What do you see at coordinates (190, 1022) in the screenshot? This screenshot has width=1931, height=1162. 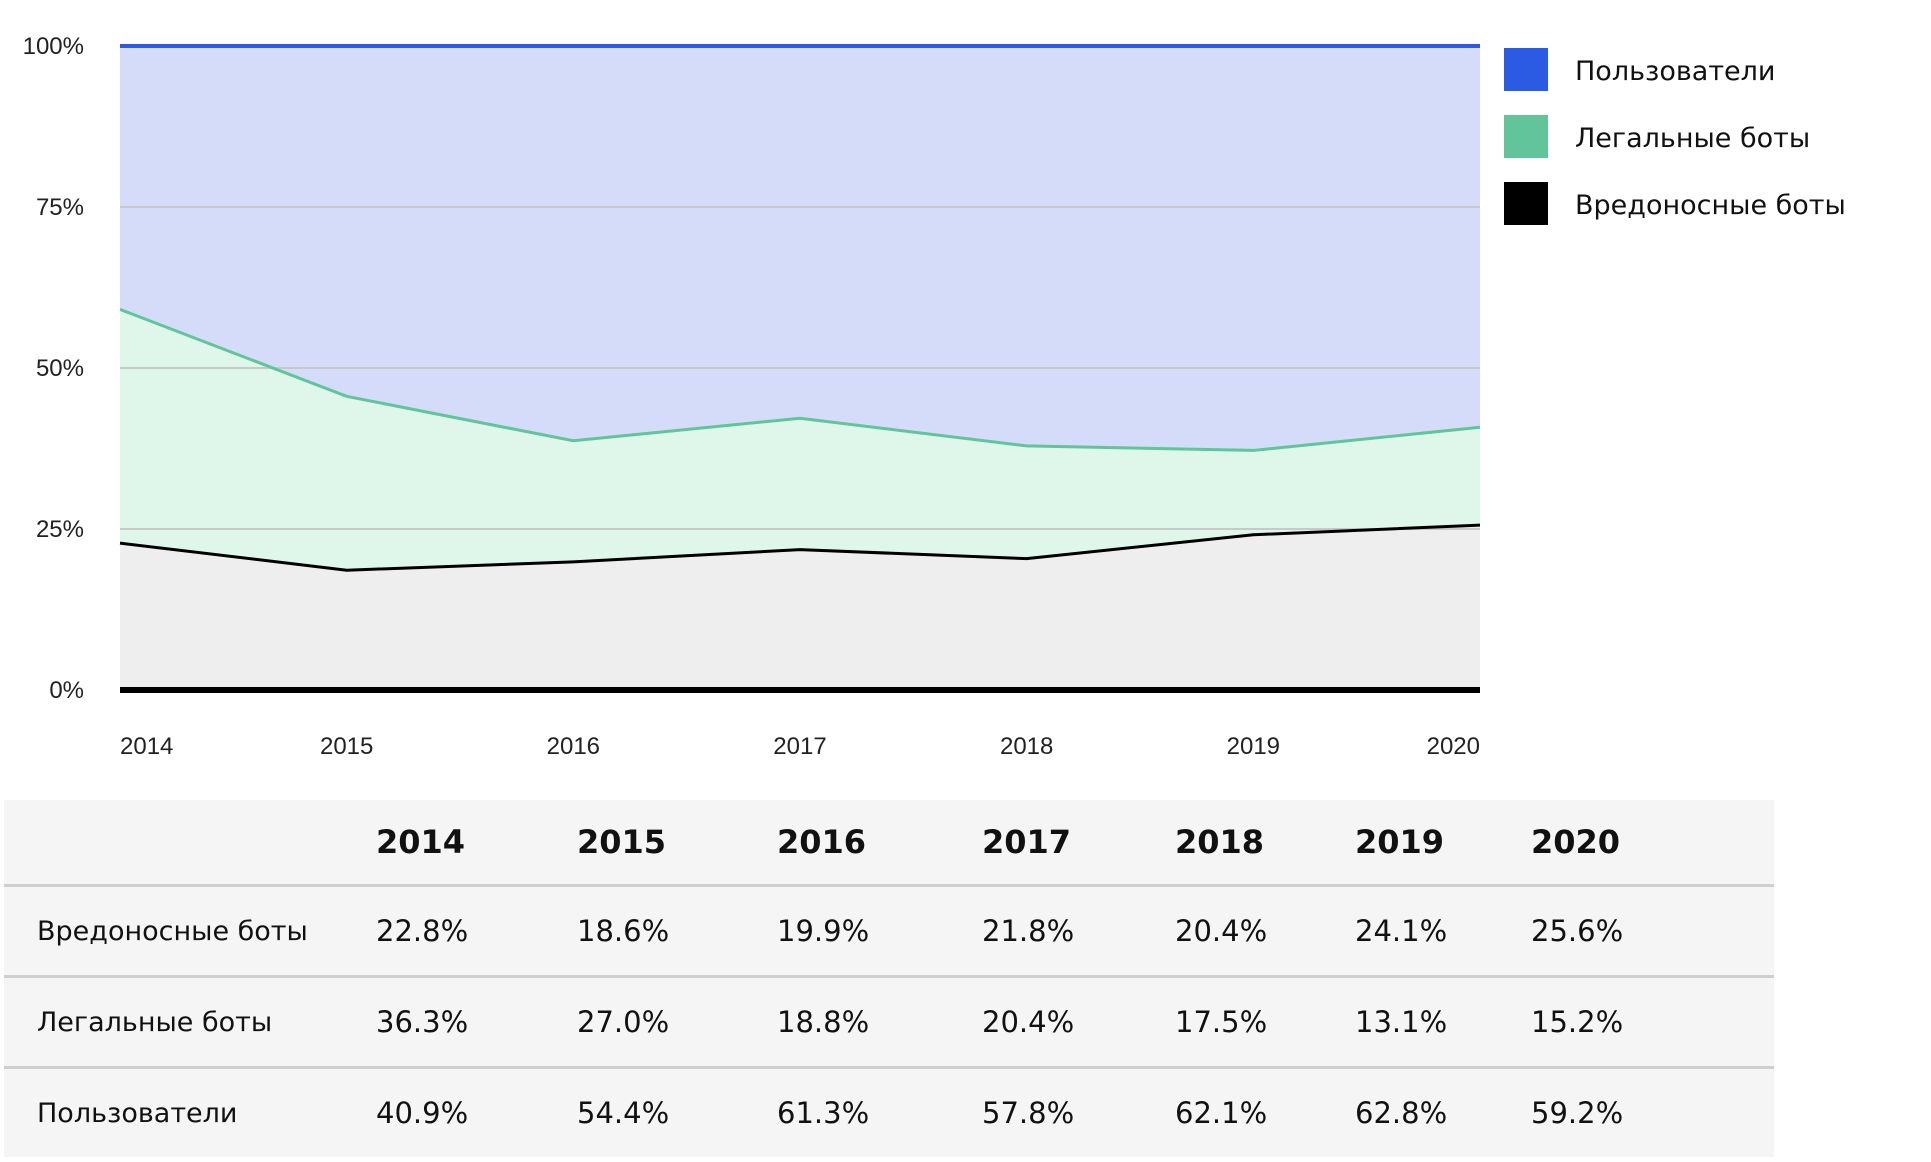 I see `row-label: Легальные боты` at bounding box center [190, 1022].